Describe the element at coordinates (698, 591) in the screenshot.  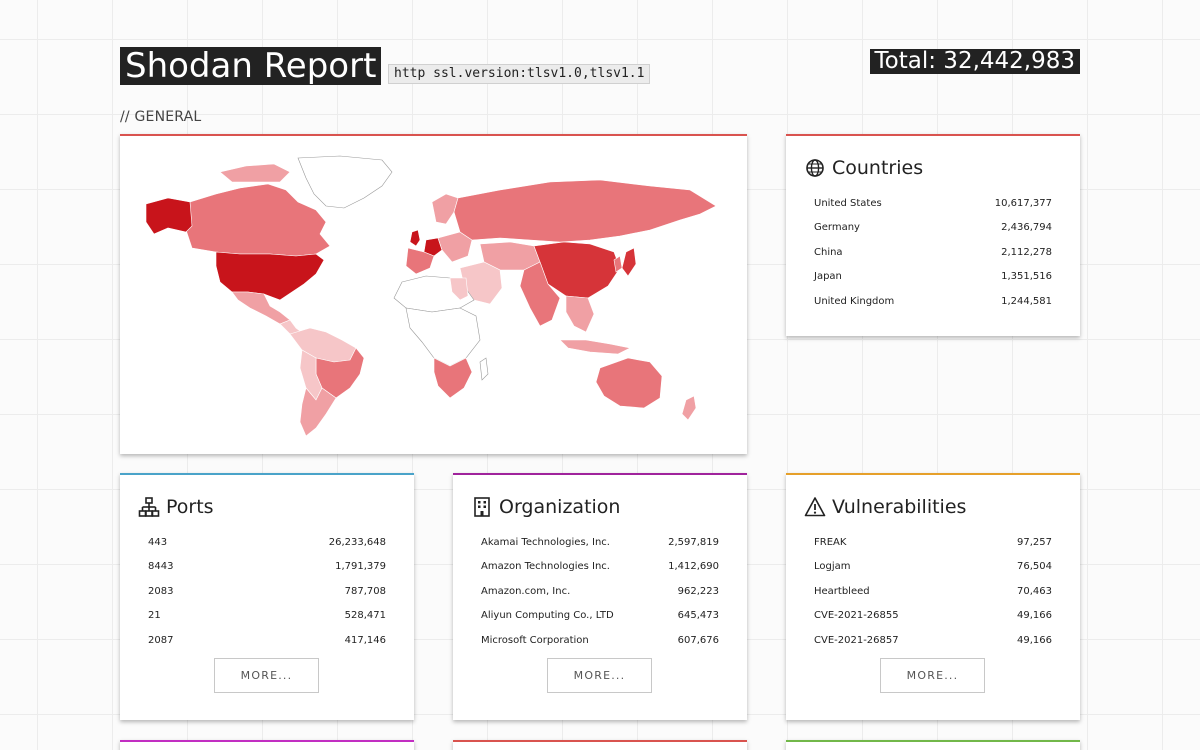
I see `org-count: 962,223` at that location.